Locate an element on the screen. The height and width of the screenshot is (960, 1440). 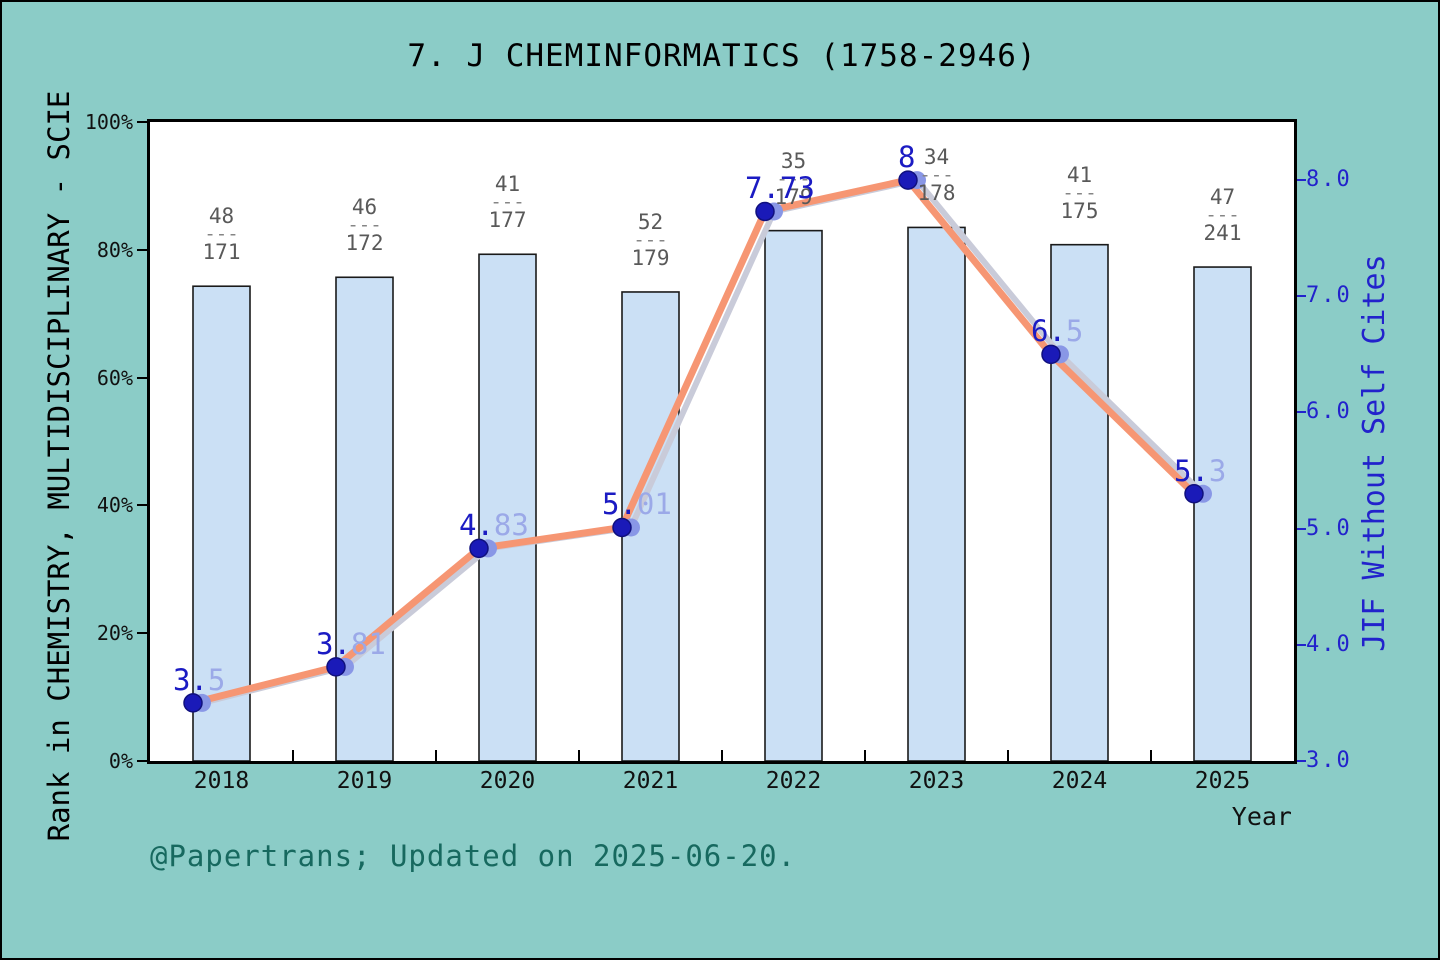
right-axis-tick-label: 4.0 is located at coordinates (1329, 644).